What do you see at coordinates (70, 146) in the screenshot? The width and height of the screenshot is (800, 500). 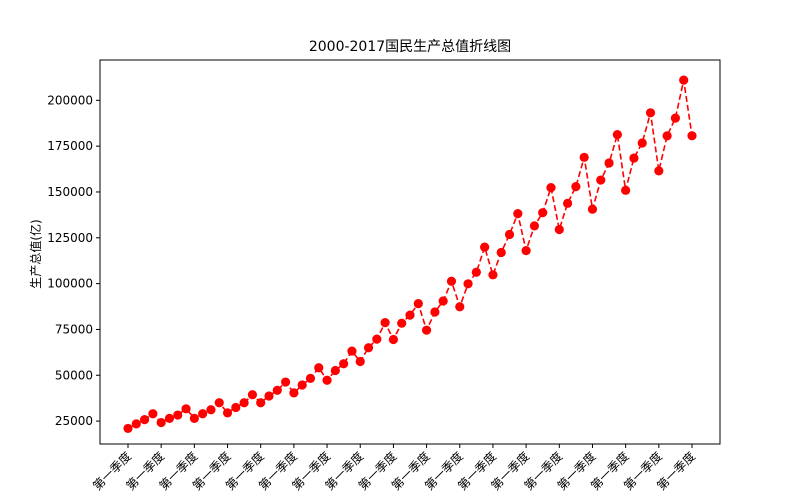 I see `y-tick-label: 175000` at bounding box center [70, 146].